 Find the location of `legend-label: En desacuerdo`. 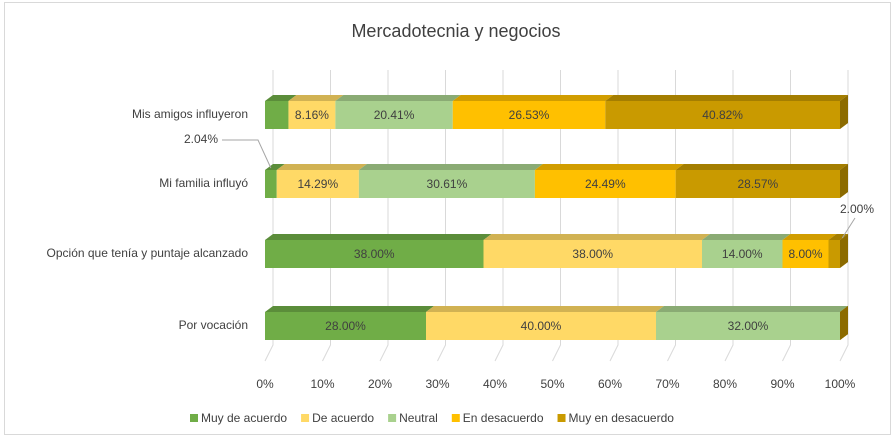

legend-label: En desacuerdo is located at coordinates (503, 418).